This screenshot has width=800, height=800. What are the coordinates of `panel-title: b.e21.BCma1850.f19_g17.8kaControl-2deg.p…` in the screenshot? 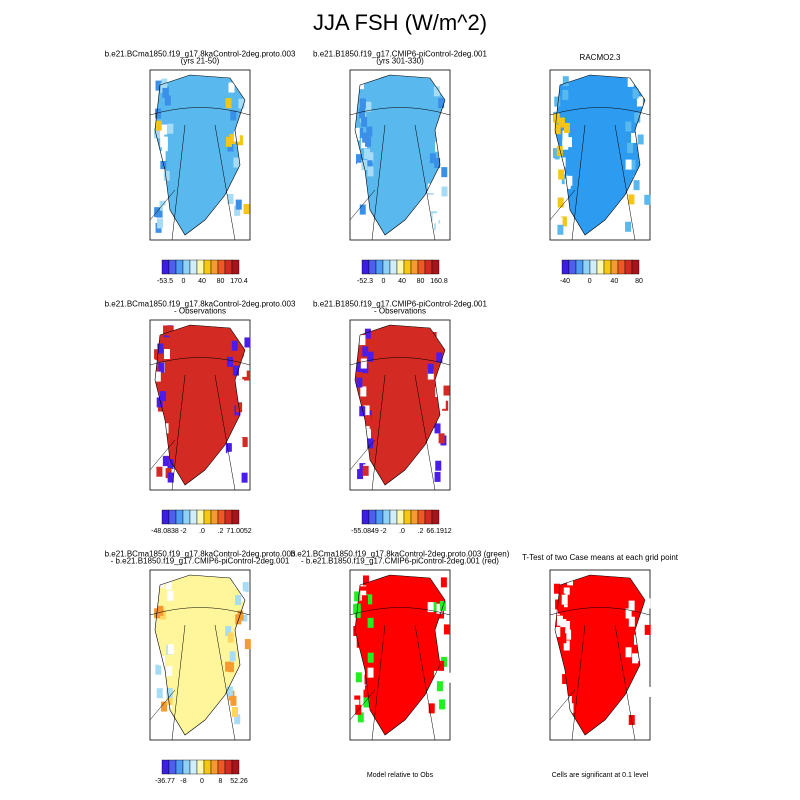 It's located at (200, 304).